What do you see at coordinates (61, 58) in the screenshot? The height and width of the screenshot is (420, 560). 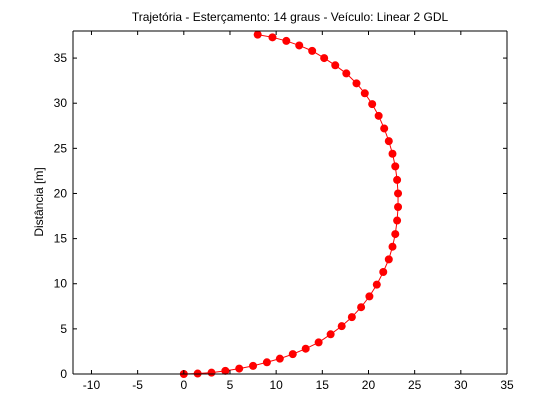 I see `y-tick-label: 35` at bounding box center [61, 58].